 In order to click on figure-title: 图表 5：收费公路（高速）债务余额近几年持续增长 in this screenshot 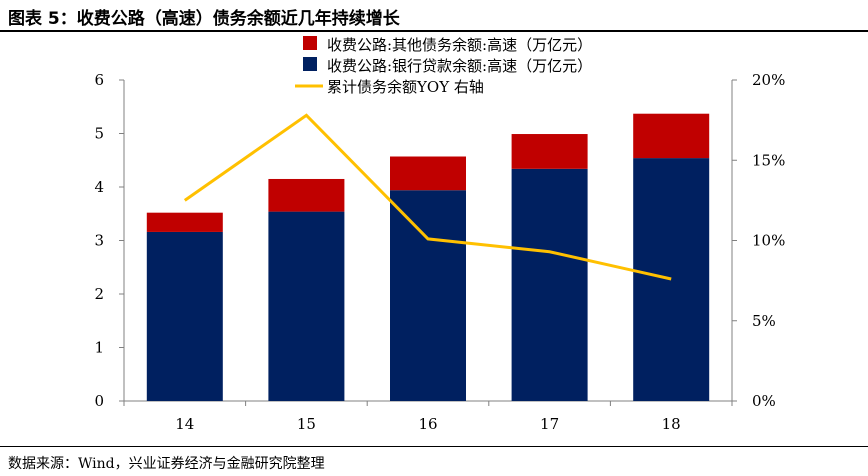, I will do `click(204, 19)`.